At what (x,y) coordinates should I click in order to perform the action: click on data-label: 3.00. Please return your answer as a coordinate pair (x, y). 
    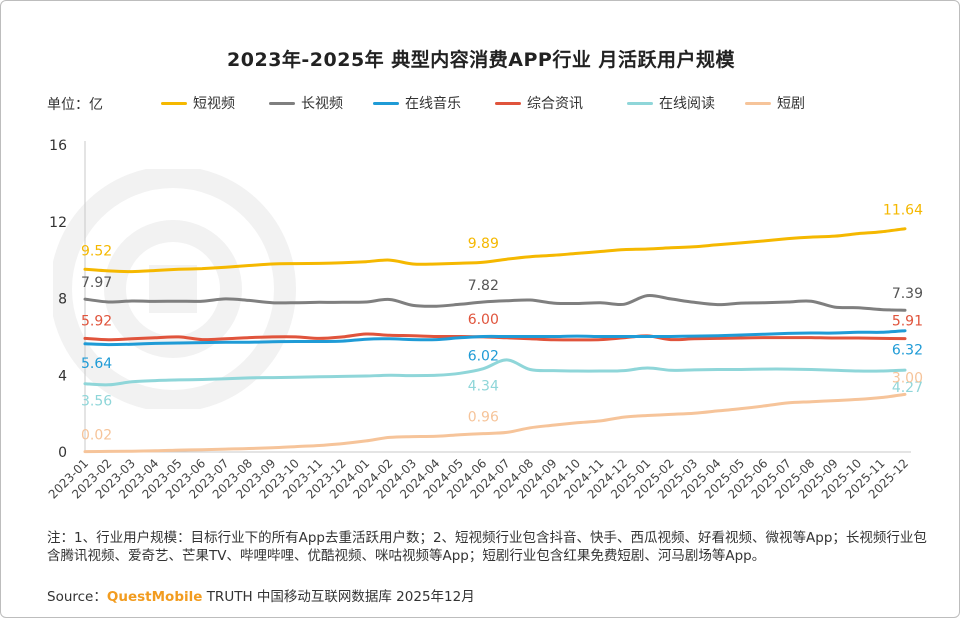
    Looking at the image, I should click on (907, 378).